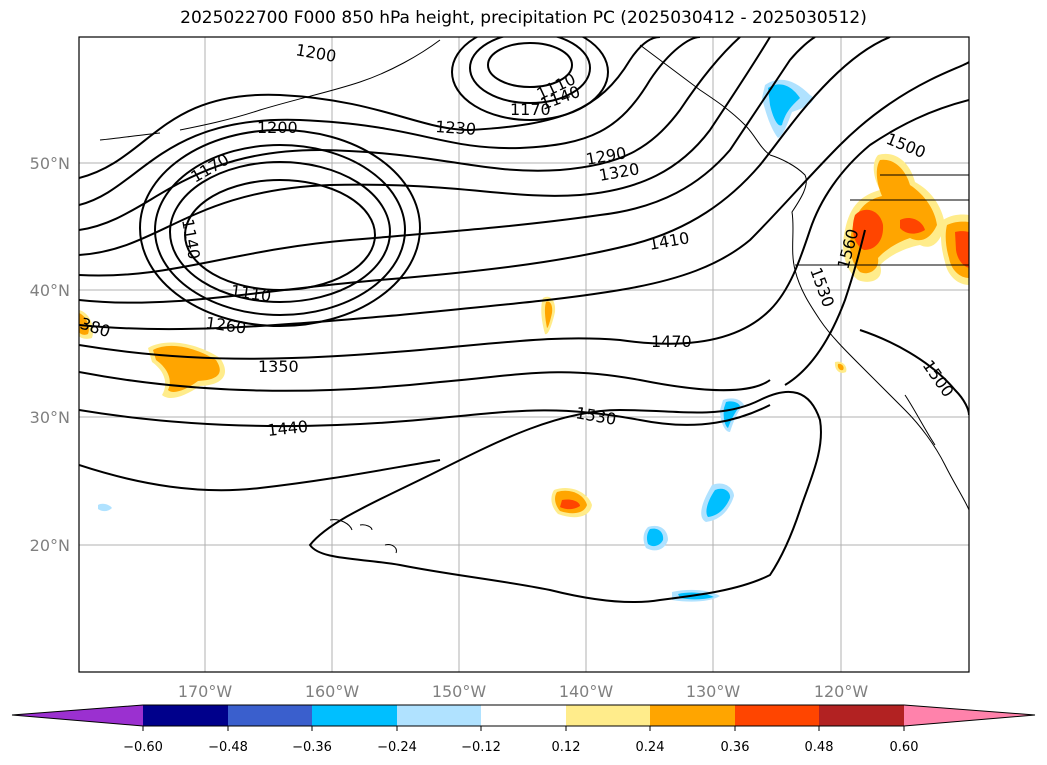 Image resolution: width=1047 pixels, height=765 pixels. Describe the element at coordinates (904, 747) in the screenshot. I see `colorbar-tick-label: 0.60` at that location.